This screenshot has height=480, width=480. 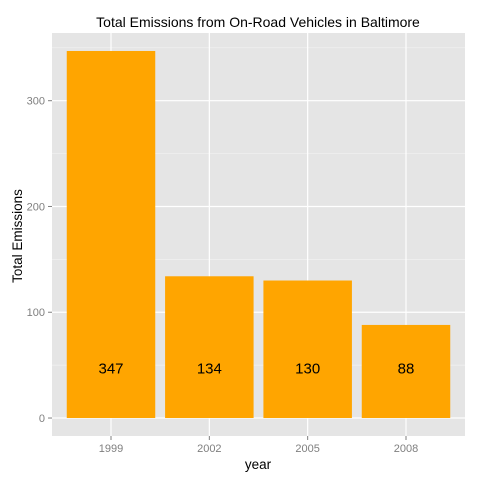 I want to click on x-tick-label: 2008, so click(x=406, y=449).